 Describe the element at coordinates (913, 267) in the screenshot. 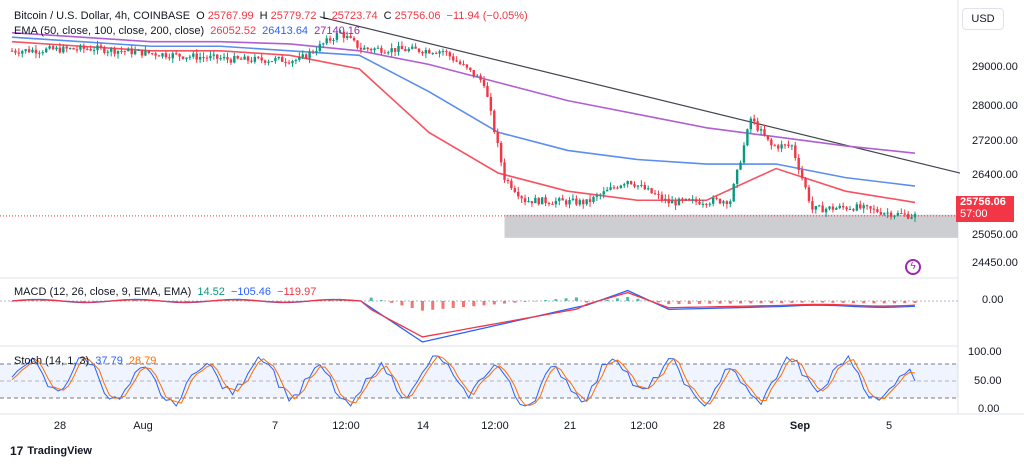

I see `flash-icon: ϟ` at that location.